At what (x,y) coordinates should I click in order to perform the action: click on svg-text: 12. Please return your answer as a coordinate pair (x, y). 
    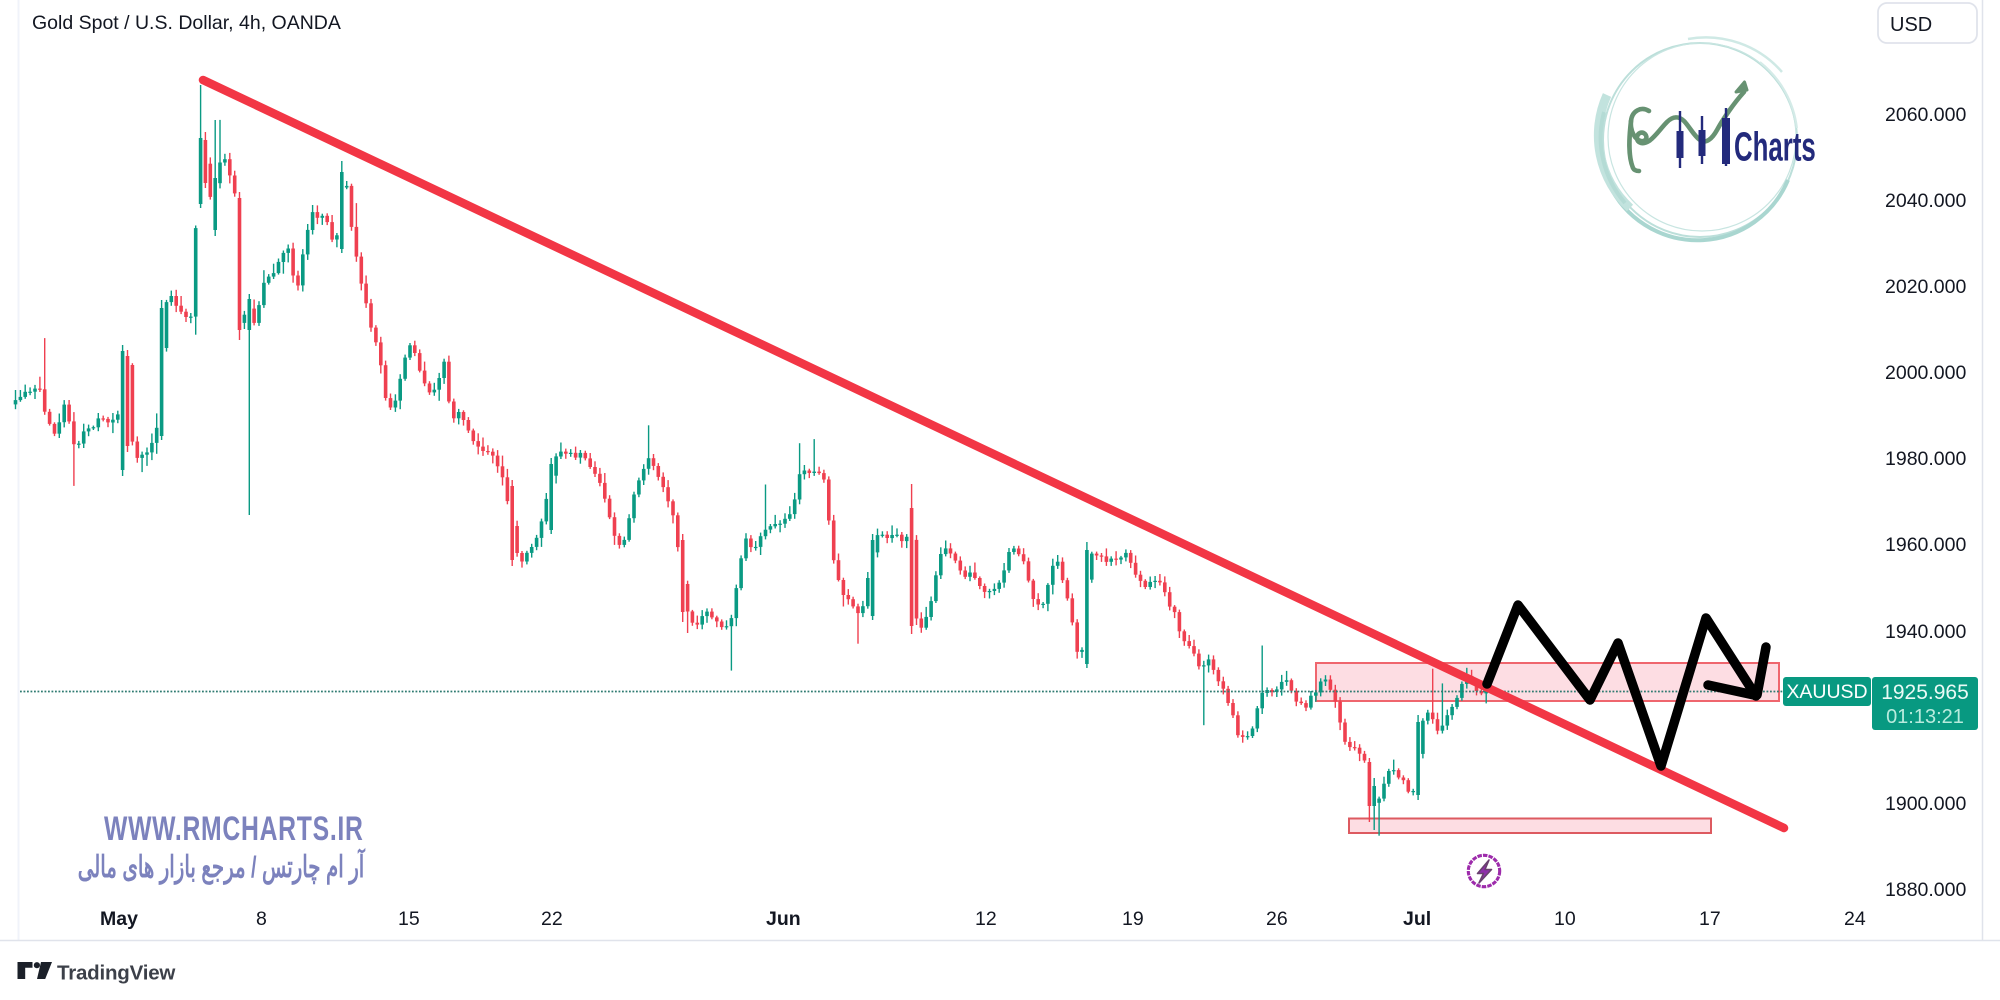
    Looking at the image, I should click on (986, 919).